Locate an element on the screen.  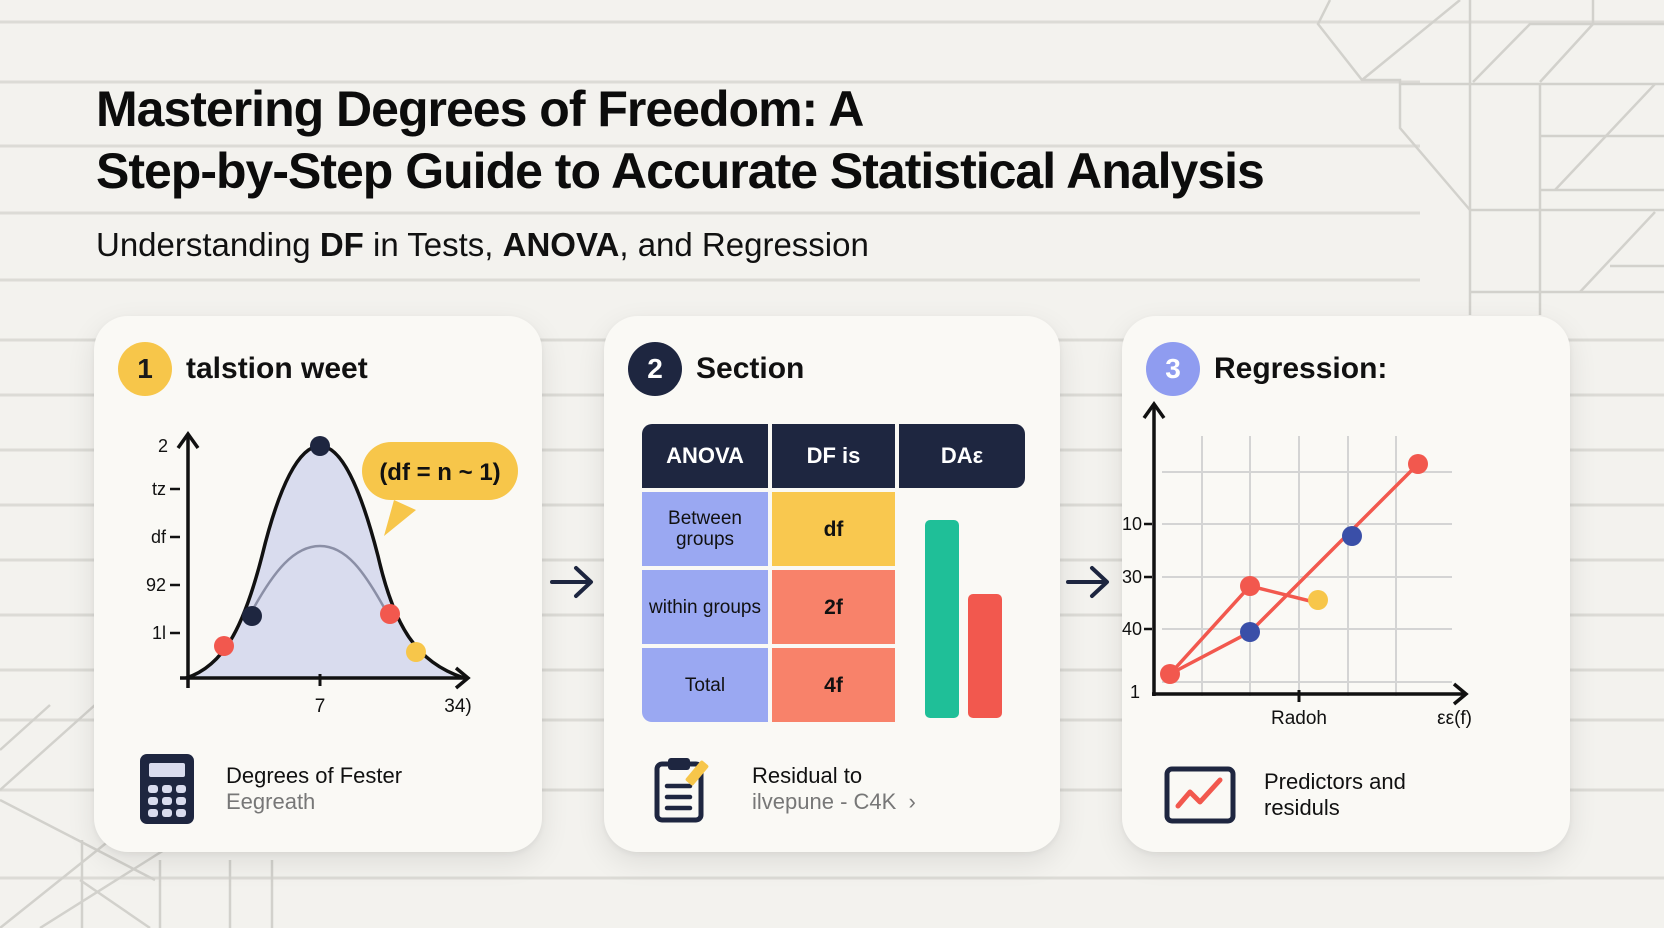
bar-teal is located at coordinates (942, 619).